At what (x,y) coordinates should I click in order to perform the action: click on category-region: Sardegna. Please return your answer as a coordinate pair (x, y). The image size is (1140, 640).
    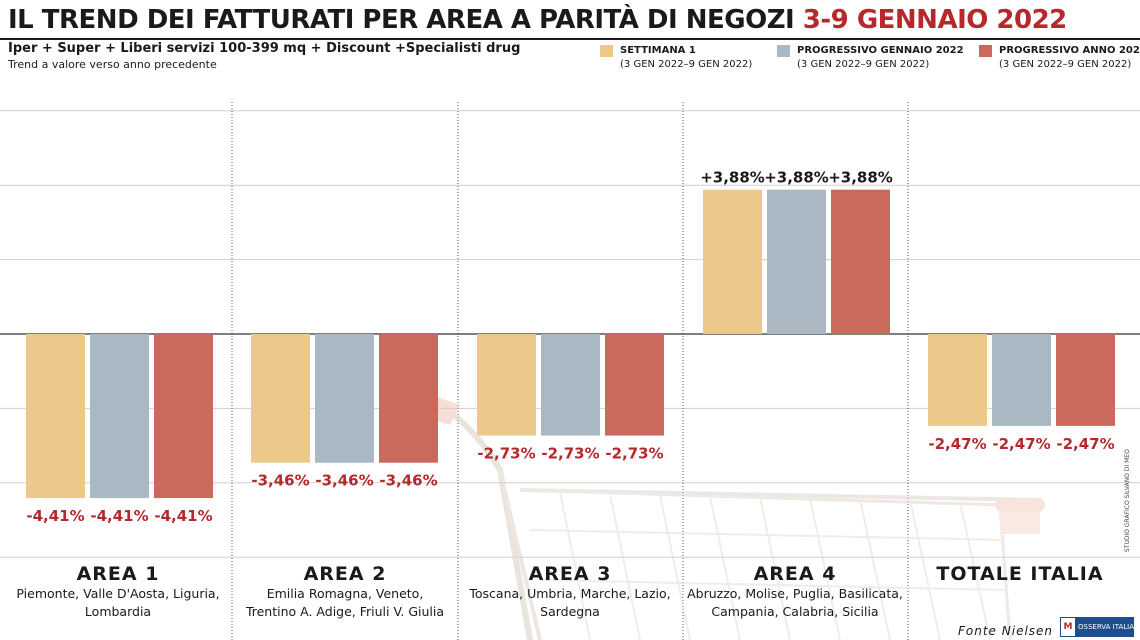
    Looking at the image, I should click on (570, 611).